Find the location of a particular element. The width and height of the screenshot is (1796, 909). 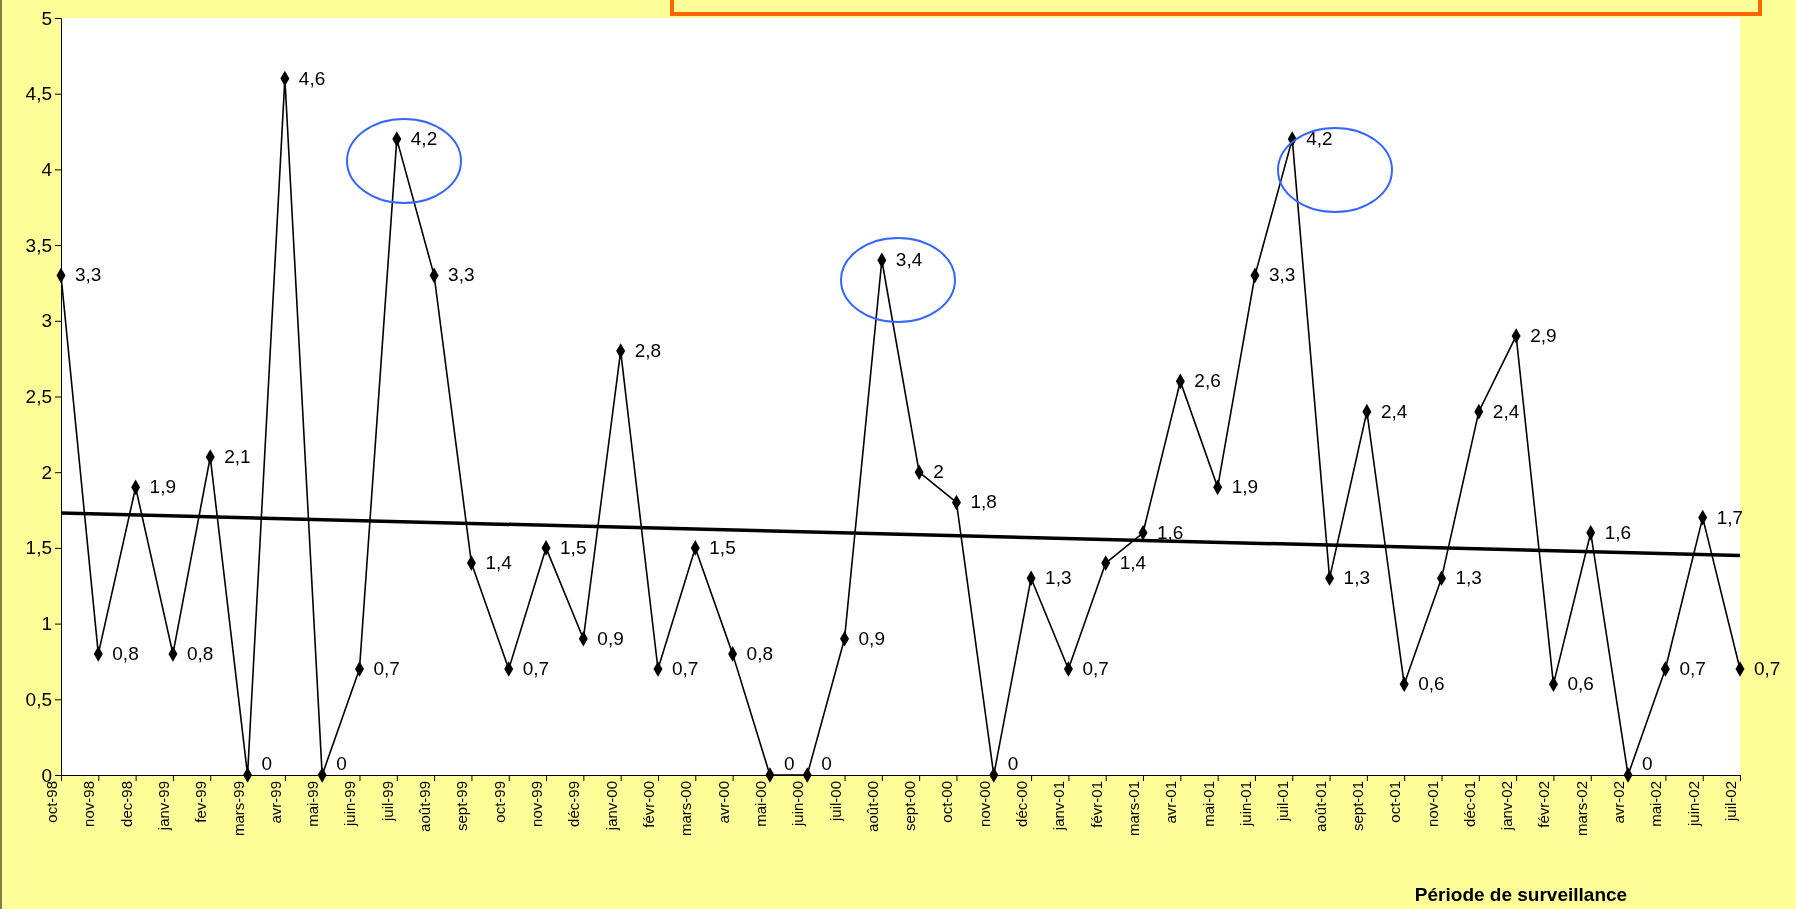

x-tick-label: juin-01 is located at coordinates (1245, 804).